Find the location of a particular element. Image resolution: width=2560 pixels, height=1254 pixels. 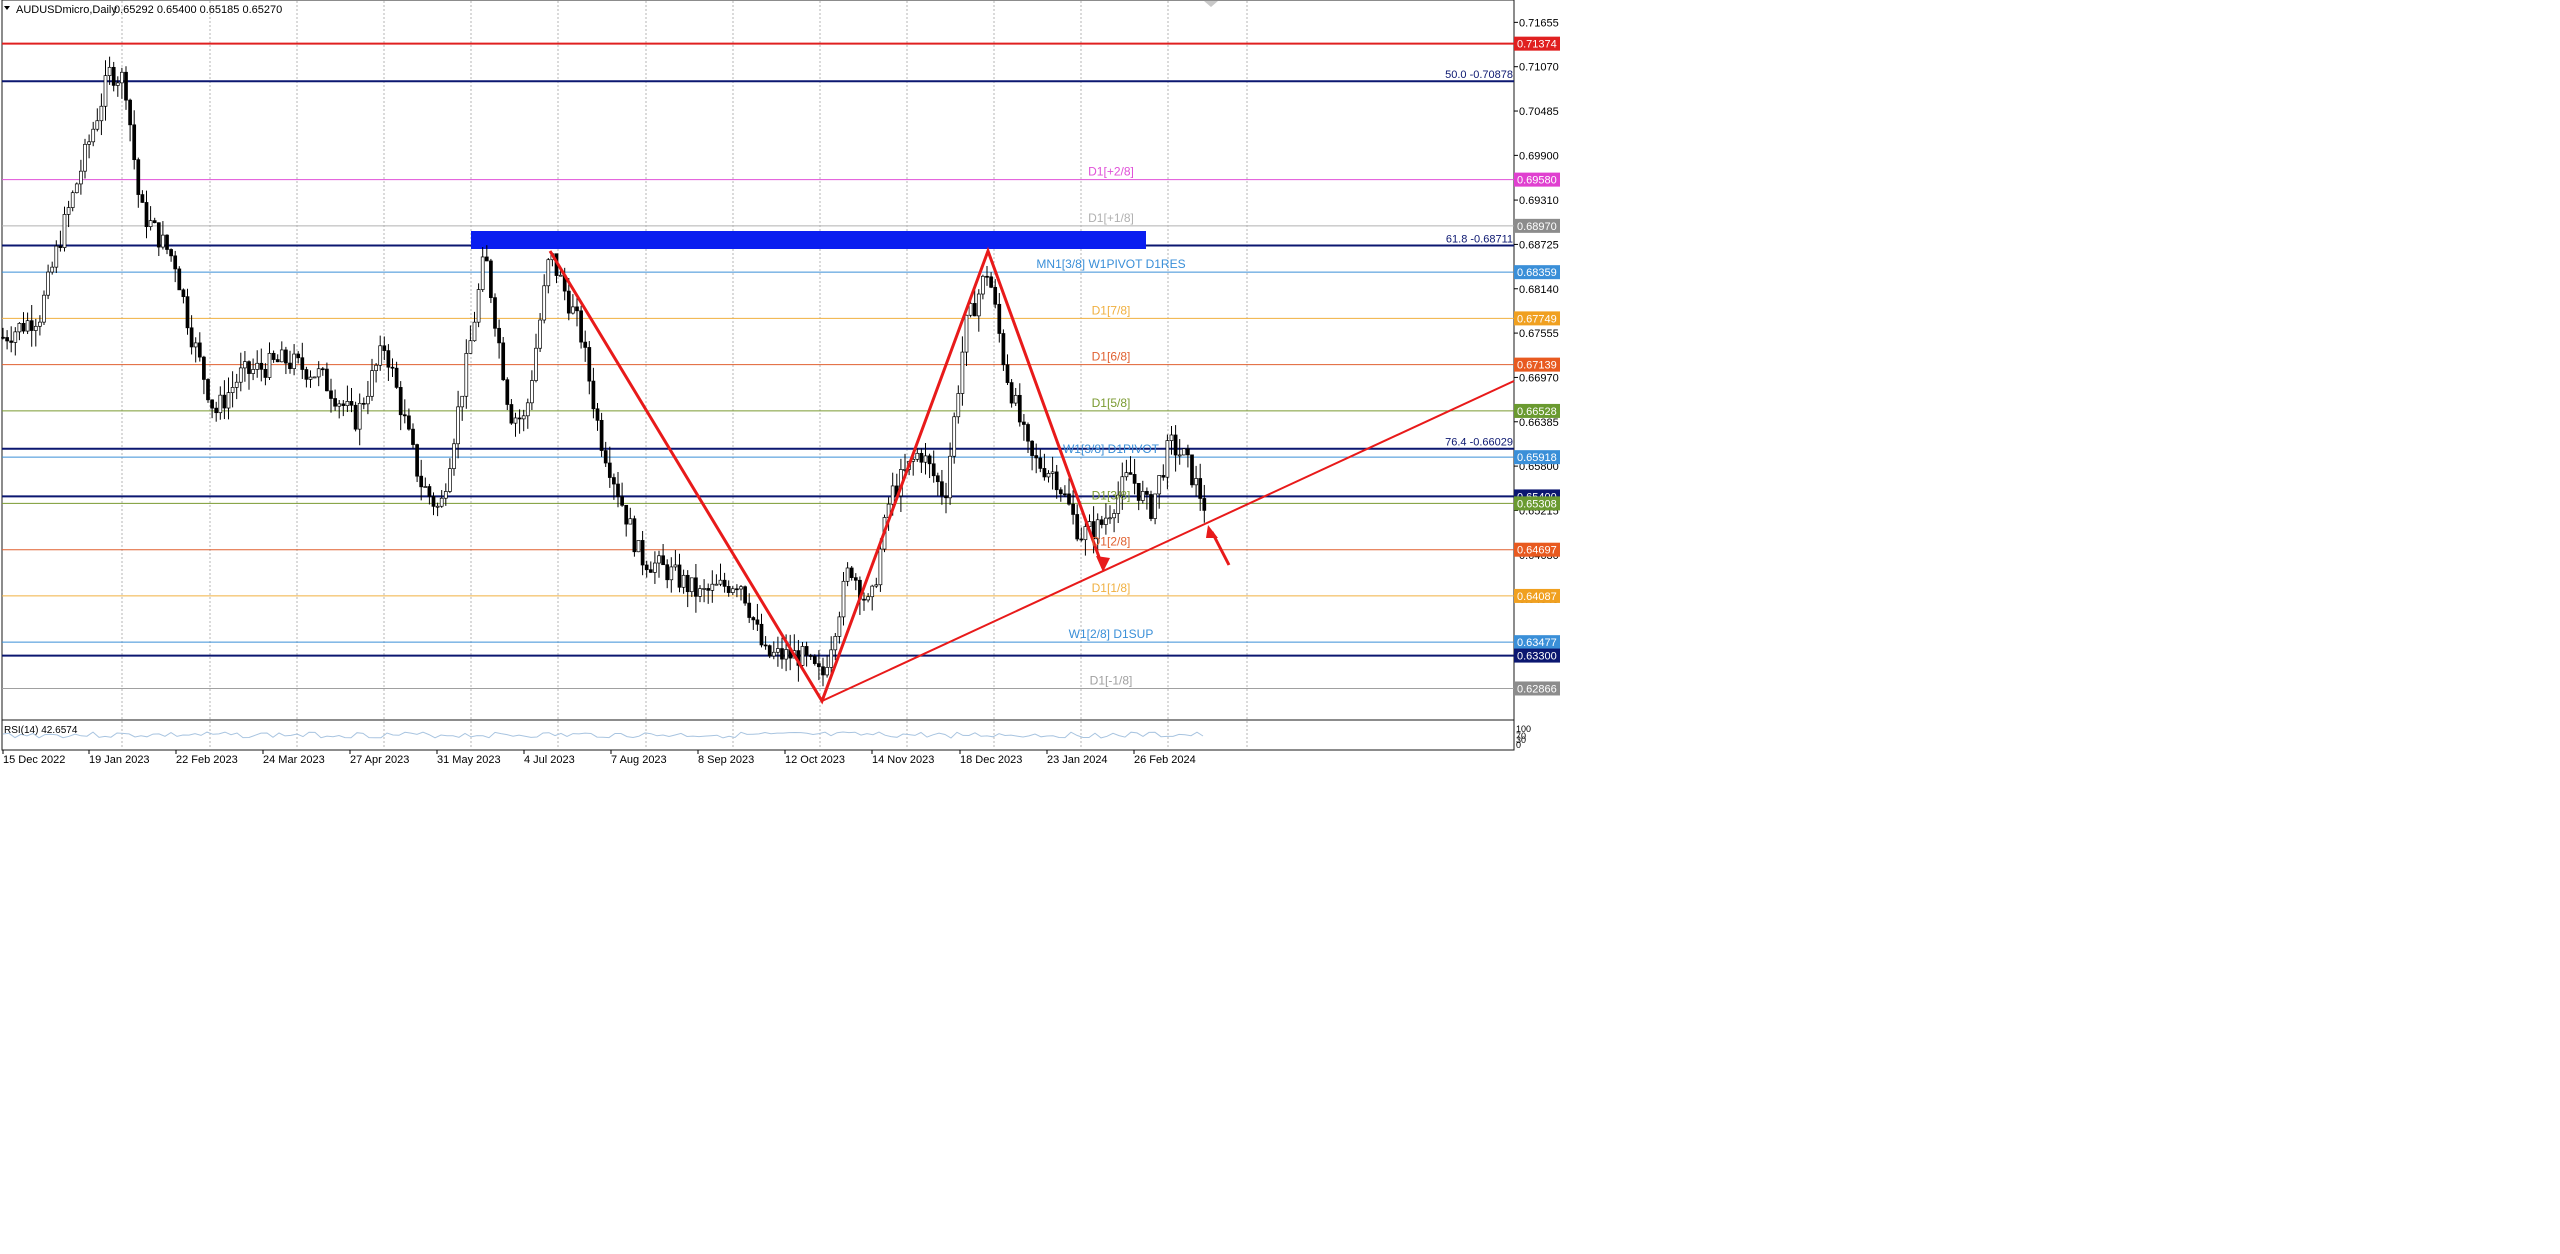

price-tag-text: 0.62866 is located at coordinates (1537, 689).